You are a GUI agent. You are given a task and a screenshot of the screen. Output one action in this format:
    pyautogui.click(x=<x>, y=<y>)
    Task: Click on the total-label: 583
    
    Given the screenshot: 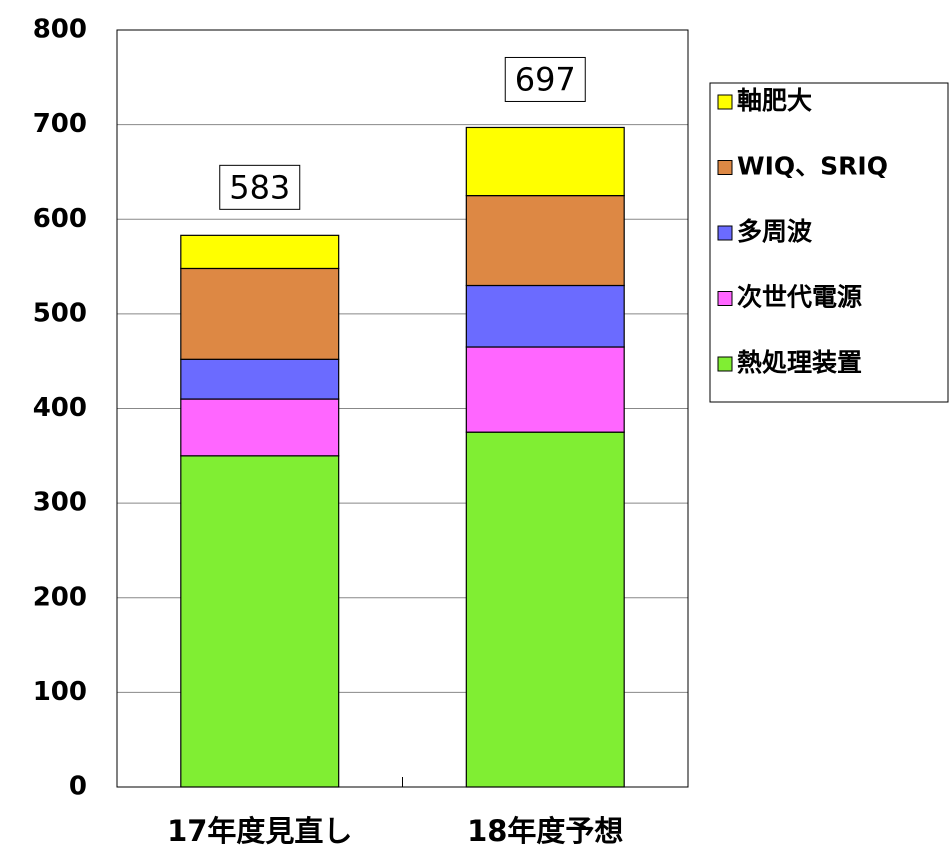 What is the action you would take?
    pyautogui.click(x=259, y=187)
    